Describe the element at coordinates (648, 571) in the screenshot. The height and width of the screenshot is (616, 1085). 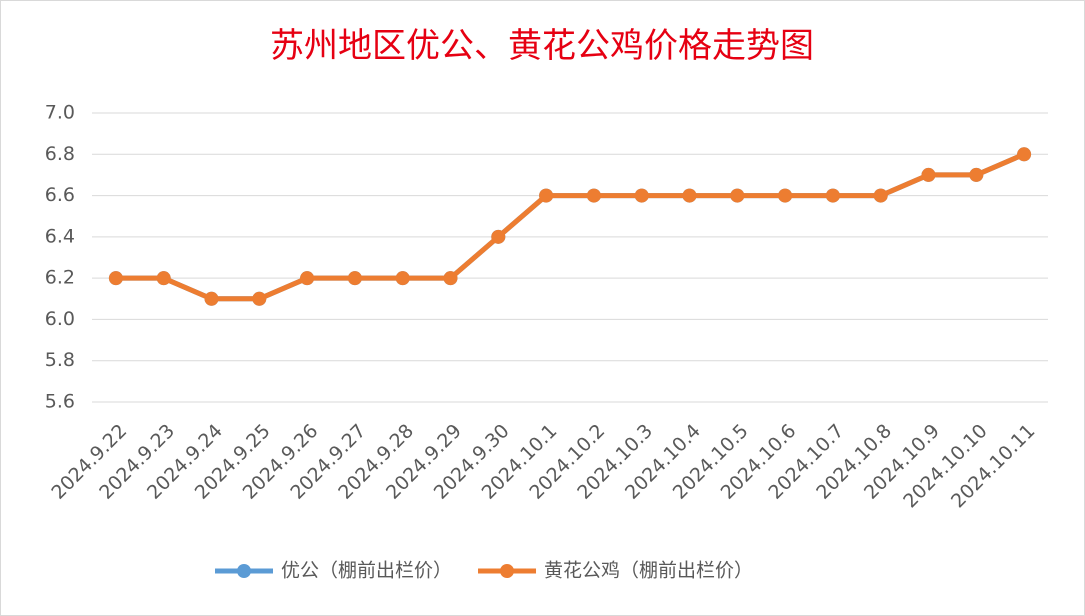
I see `legend-label: 黄花公鸡（棚前出栏价）` at that location.